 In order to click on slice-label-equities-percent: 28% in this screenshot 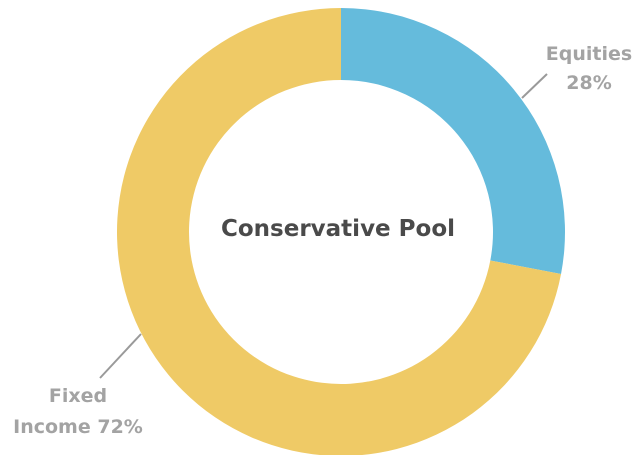, I will do `click(588, 83)`.